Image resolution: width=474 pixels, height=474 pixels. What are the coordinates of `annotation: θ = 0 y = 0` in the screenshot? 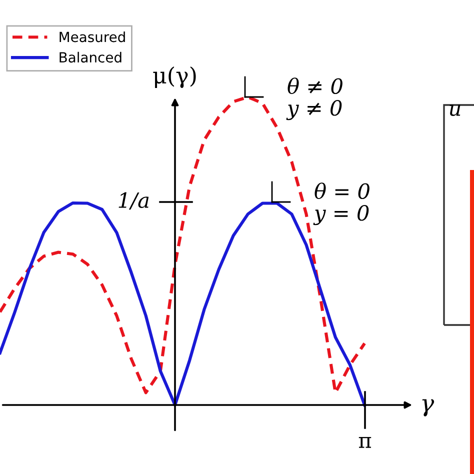 It's located at (341, 204).